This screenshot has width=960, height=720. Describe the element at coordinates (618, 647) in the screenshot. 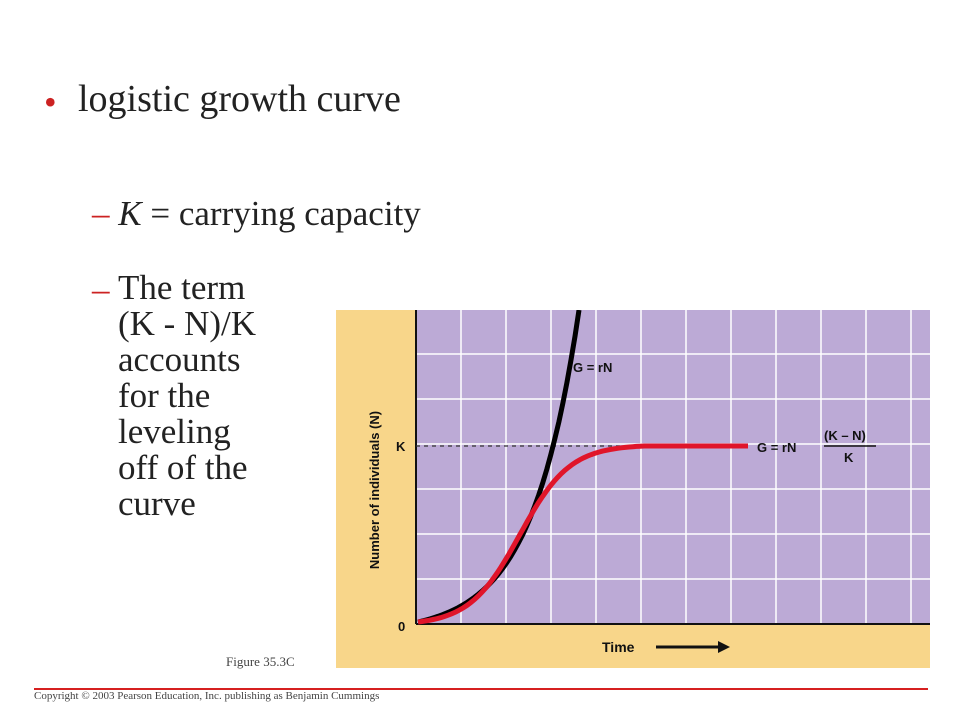

I see `x-axis-label: Time` at that location.